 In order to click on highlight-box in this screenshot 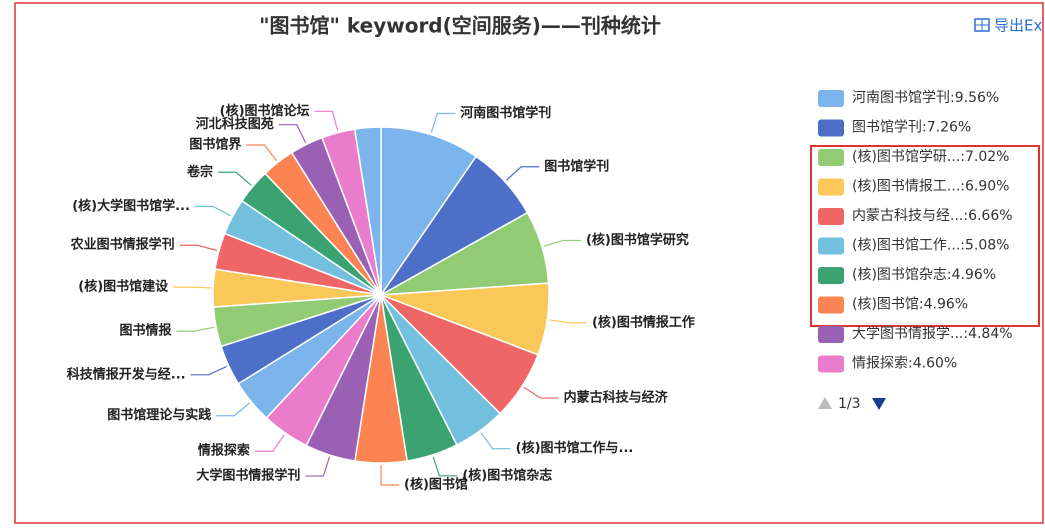, I will do `click(925, 236)`.